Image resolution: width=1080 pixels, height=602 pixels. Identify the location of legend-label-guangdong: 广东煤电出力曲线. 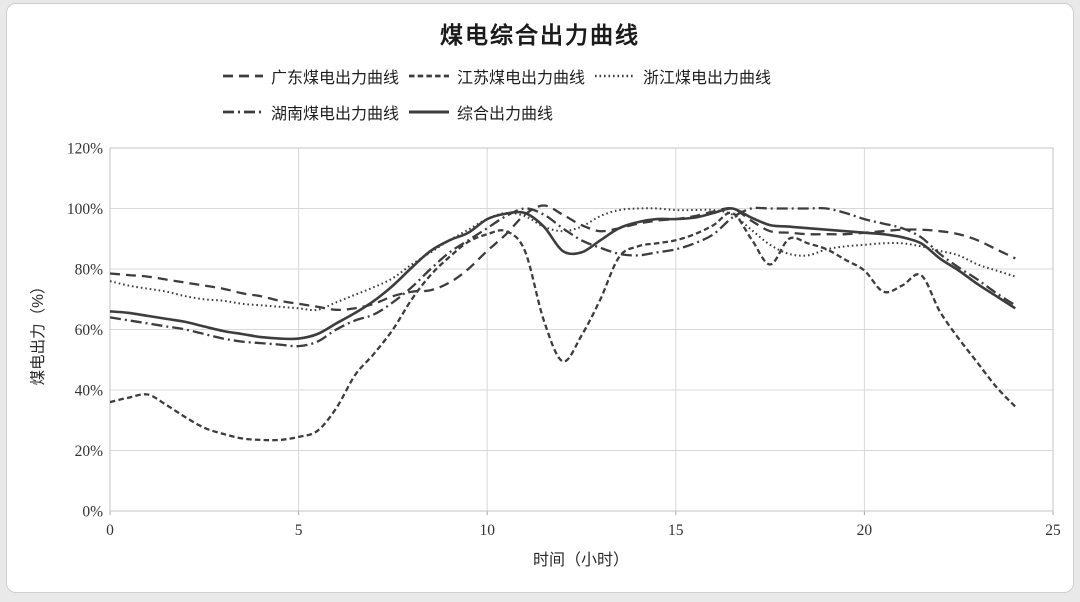
(335, 78).